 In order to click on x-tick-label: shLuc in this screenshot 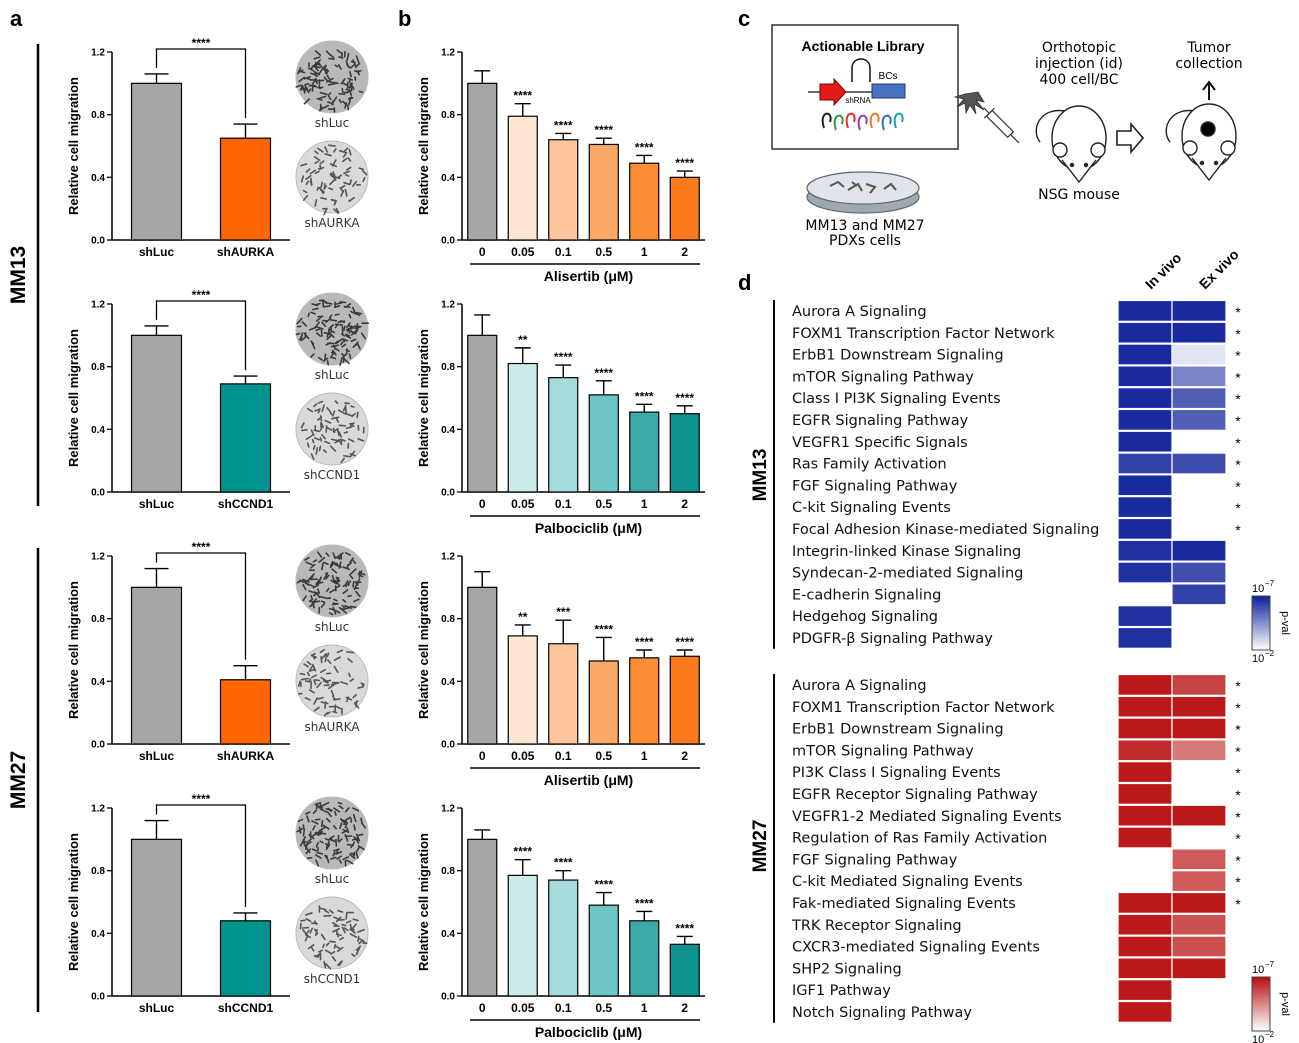, I will do `click(157, 252)`.